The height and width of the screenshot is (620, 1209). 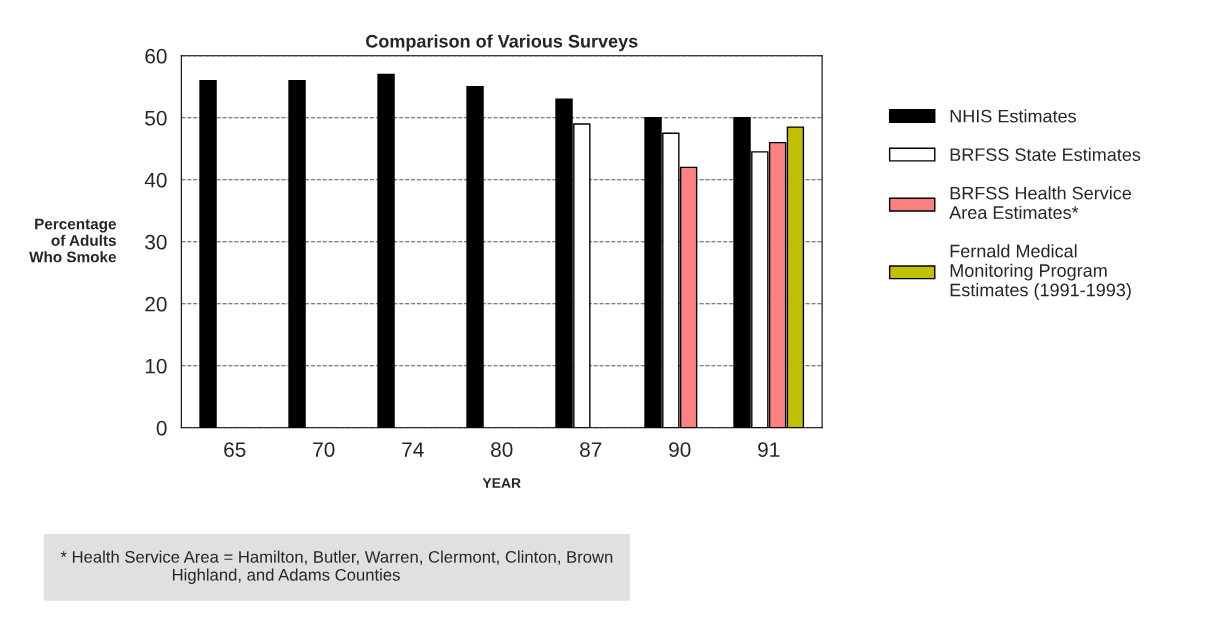 What do you see at coordinates (156, 366) in the screenshot?
I see `y-tick-label: 10` at bounding box center [156, 366].